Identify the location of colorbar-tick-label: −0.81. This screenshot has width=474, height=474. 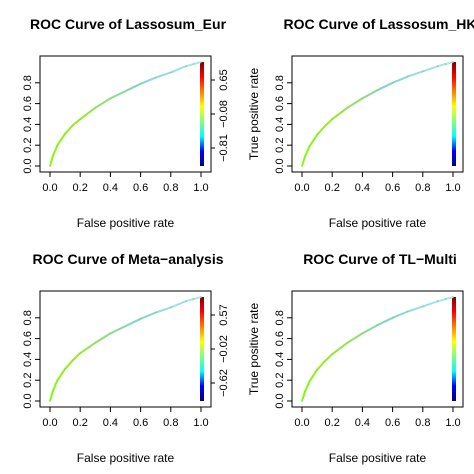
(224, 148).